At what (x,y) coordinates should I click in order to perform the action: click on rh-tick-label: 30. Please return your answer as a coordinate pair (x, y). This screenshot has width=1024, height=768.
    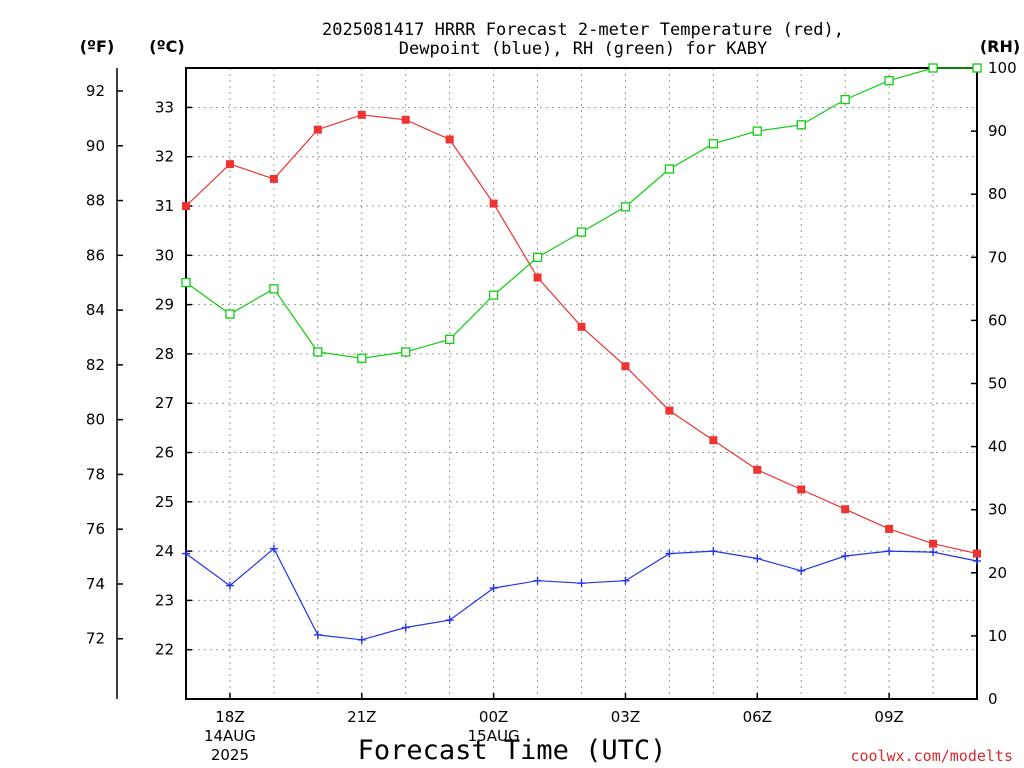
    Looking at the image, I should click on (997, 510).